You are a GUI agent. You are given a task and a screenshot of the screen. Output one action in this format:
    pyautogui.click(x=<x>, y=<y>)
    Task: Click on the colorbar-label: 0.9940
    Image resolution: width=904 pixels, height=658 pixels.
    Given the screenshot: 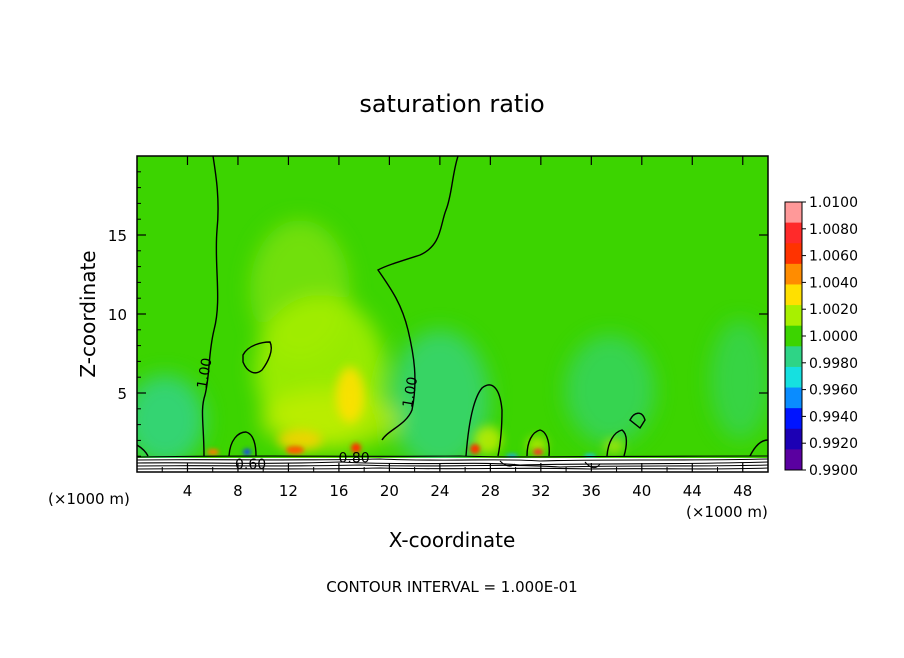 What is the action you would take?
    pyautogui.click(x=833, y=417)
    